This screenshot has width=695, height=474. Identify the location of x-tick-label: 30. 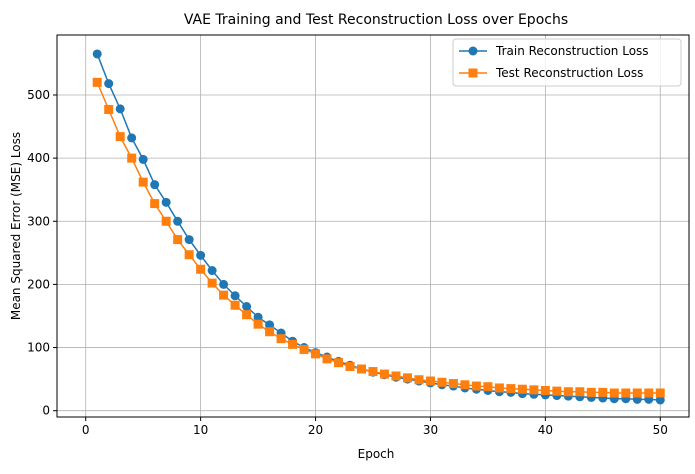
(430, 430).